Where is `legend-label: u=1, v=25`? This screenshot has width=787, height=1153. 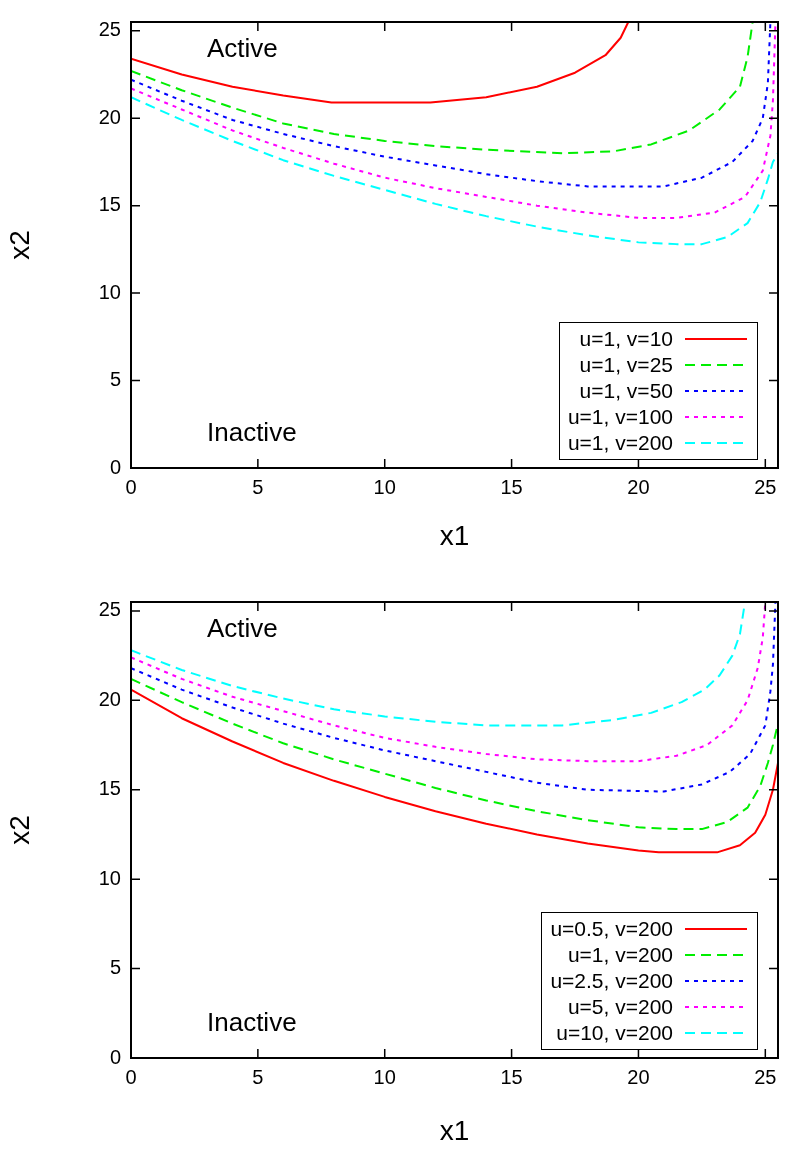
legend-label: u=1, v=25 is located at coordinates (626, 365).